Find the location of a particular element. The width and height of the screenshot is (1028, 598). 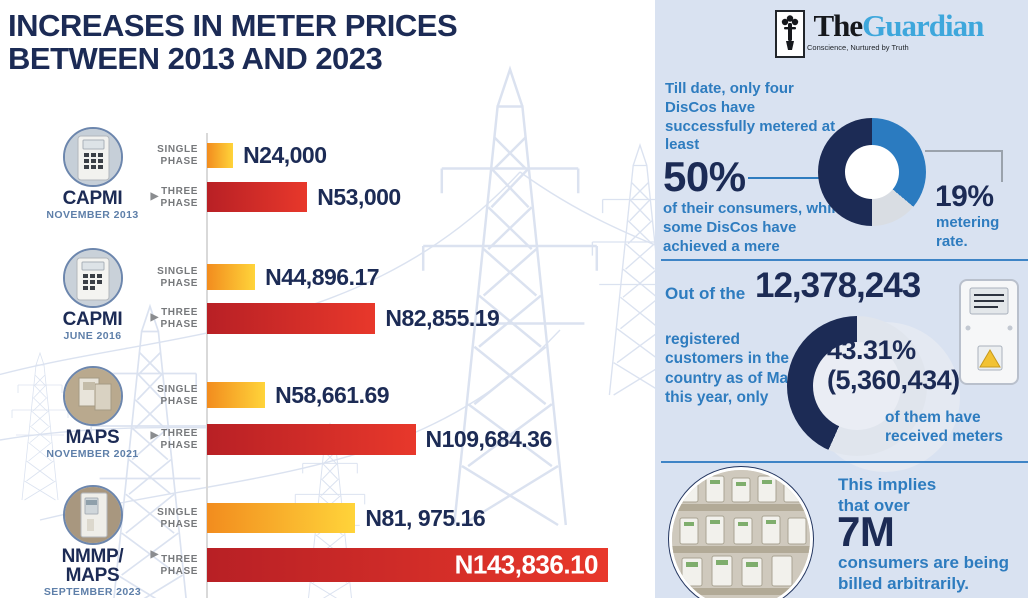

group-nmmp-maps-2023: NMMP/ ▶ MAPS SEPTEMBER 2023 is located at coordinates (97, 541).